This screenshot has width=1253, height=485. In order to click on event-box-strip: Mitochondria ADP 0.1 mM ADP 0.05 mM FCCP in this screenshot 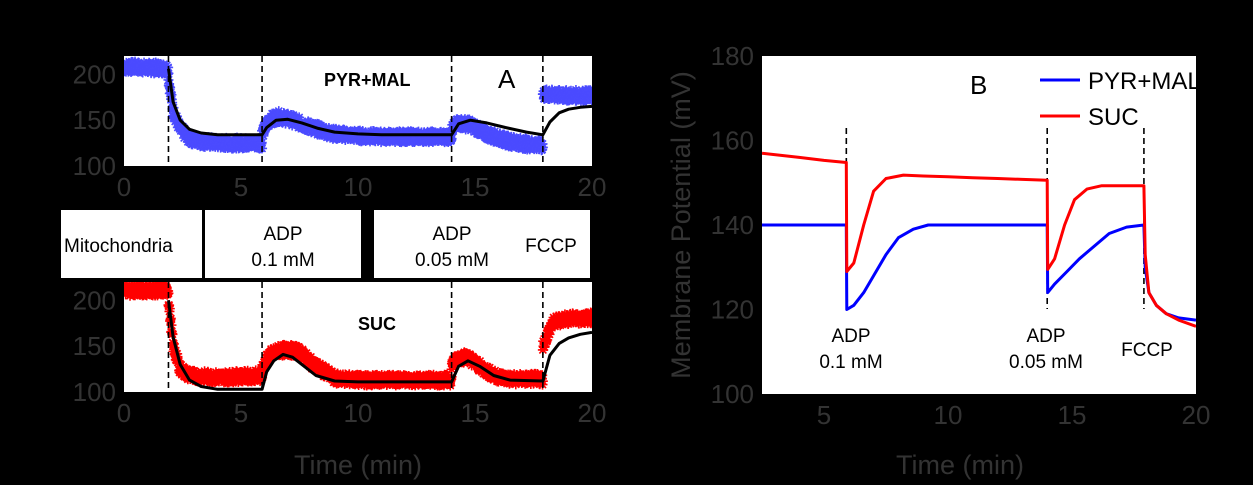, I will do `click(325, 244)`.